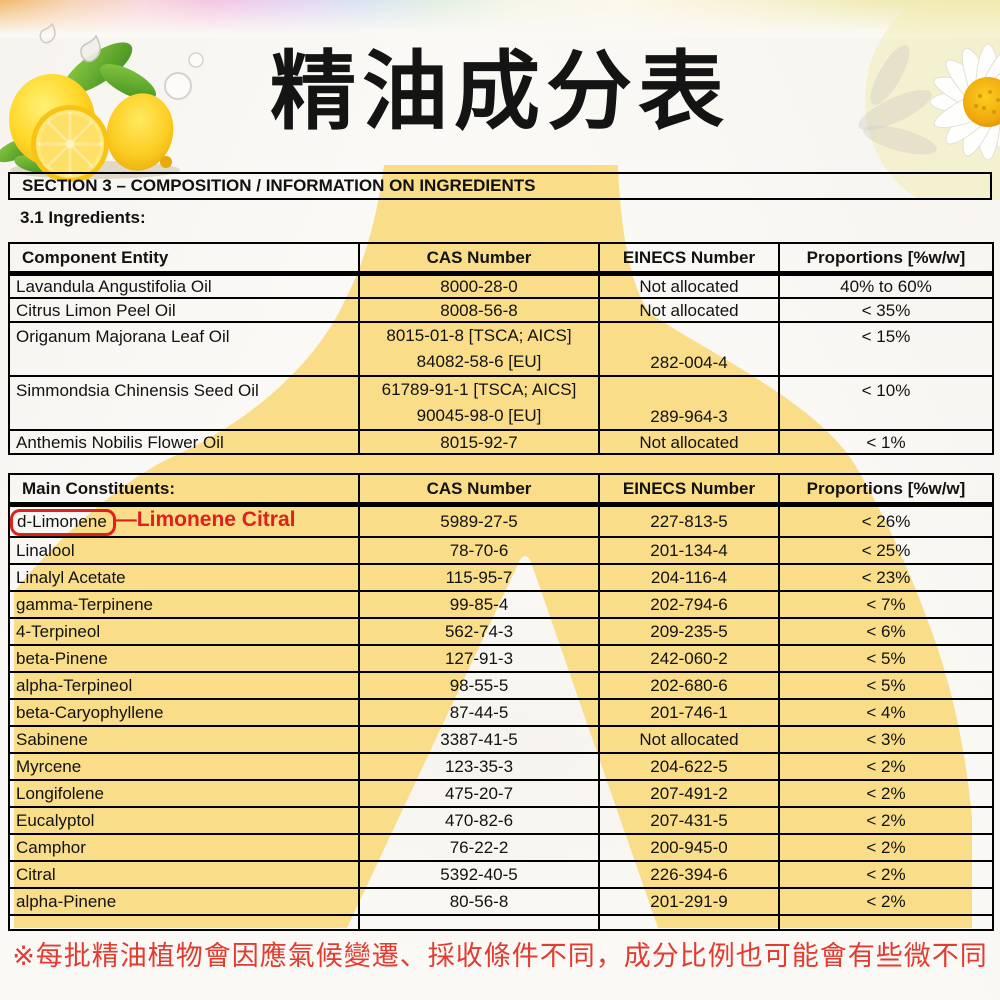  I want to click on table-row: Linalool 78-70-6 201-134-4 < 25%, so click(501, 550).